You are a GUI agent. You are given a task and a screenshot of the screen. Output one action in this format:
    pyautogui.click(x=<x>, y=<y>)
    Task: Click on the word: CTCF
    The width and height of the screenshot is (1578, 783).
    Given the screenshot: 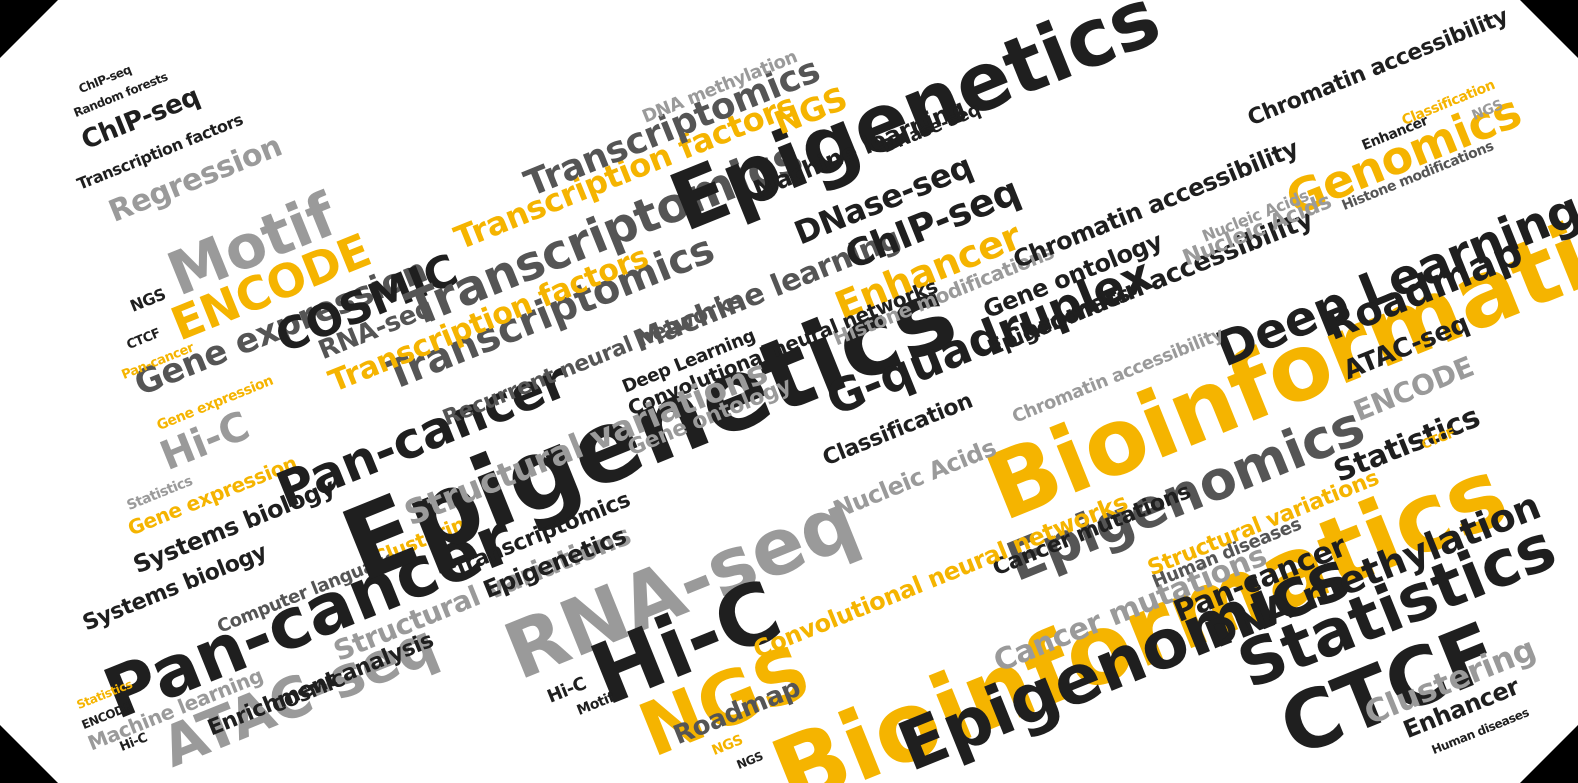 What is the action you would take?
    pyautogui.click(x=143, y=339)
    